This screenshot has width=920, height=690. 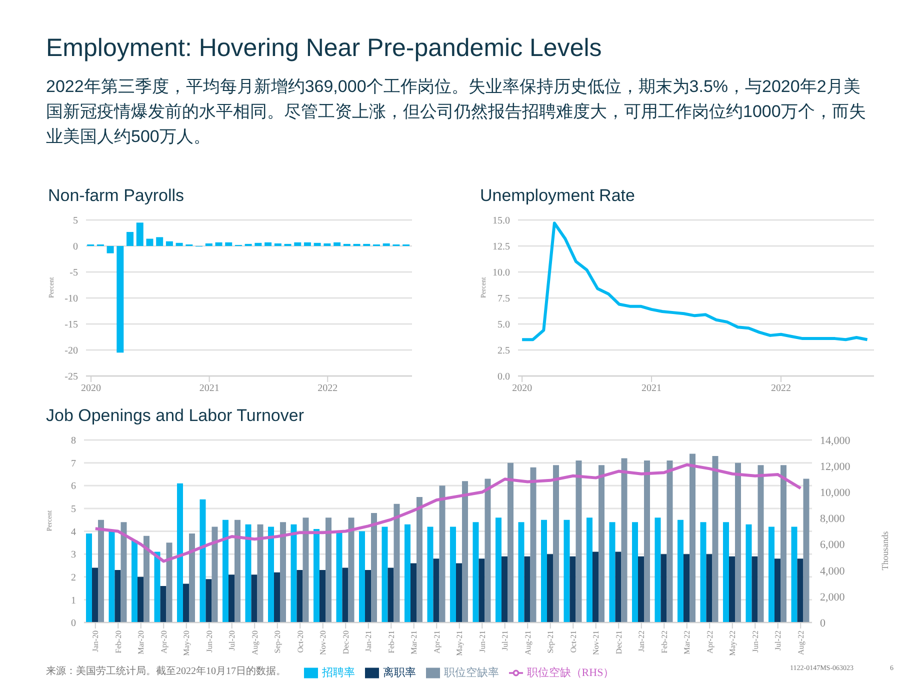 What do you see at coordinates (687, 642) in the screenshot?
I see `x-tick-label: Mar-22` at bounding box center [687, 642].